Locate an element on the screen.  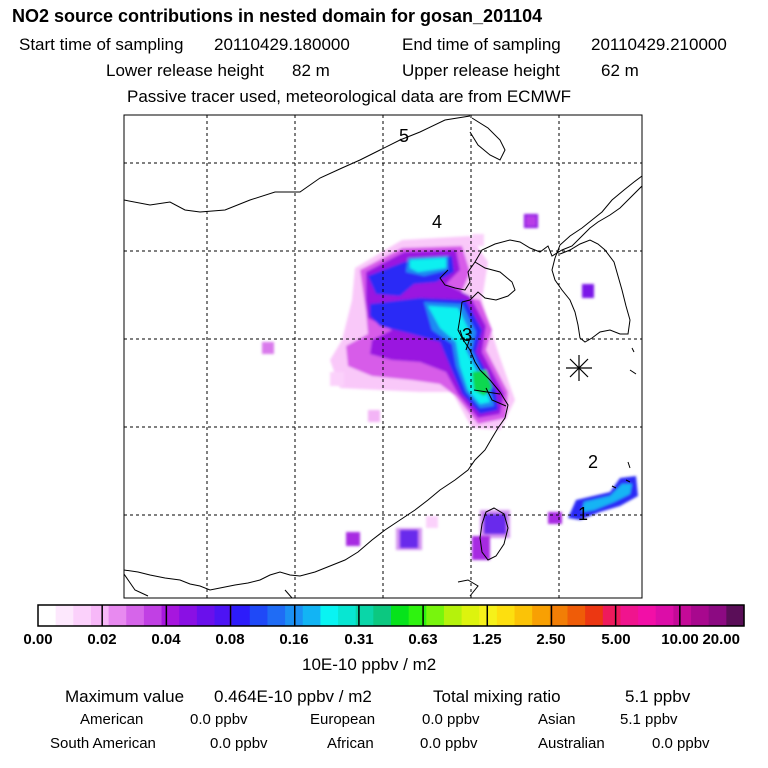
patch-taiwan-halo is located at coordinates (495, 524).